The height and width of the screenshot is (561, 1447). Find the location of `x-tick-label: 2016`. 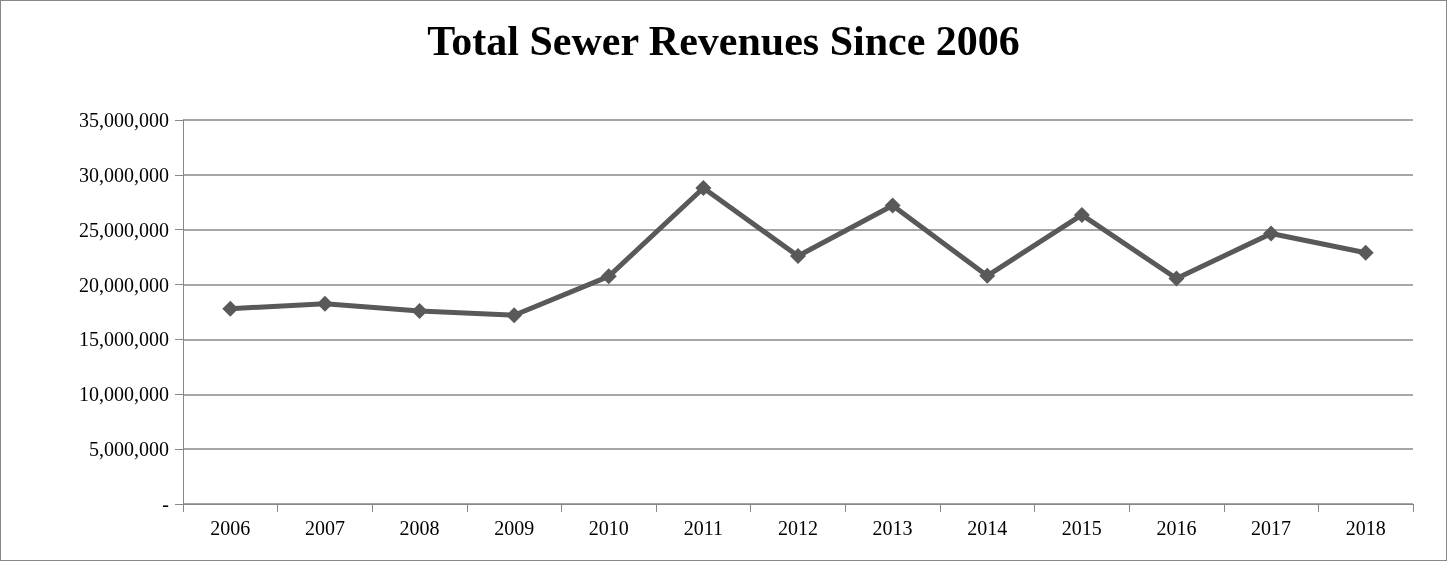

x-tick-label: 2016 is located at coordinates (1176, 528).